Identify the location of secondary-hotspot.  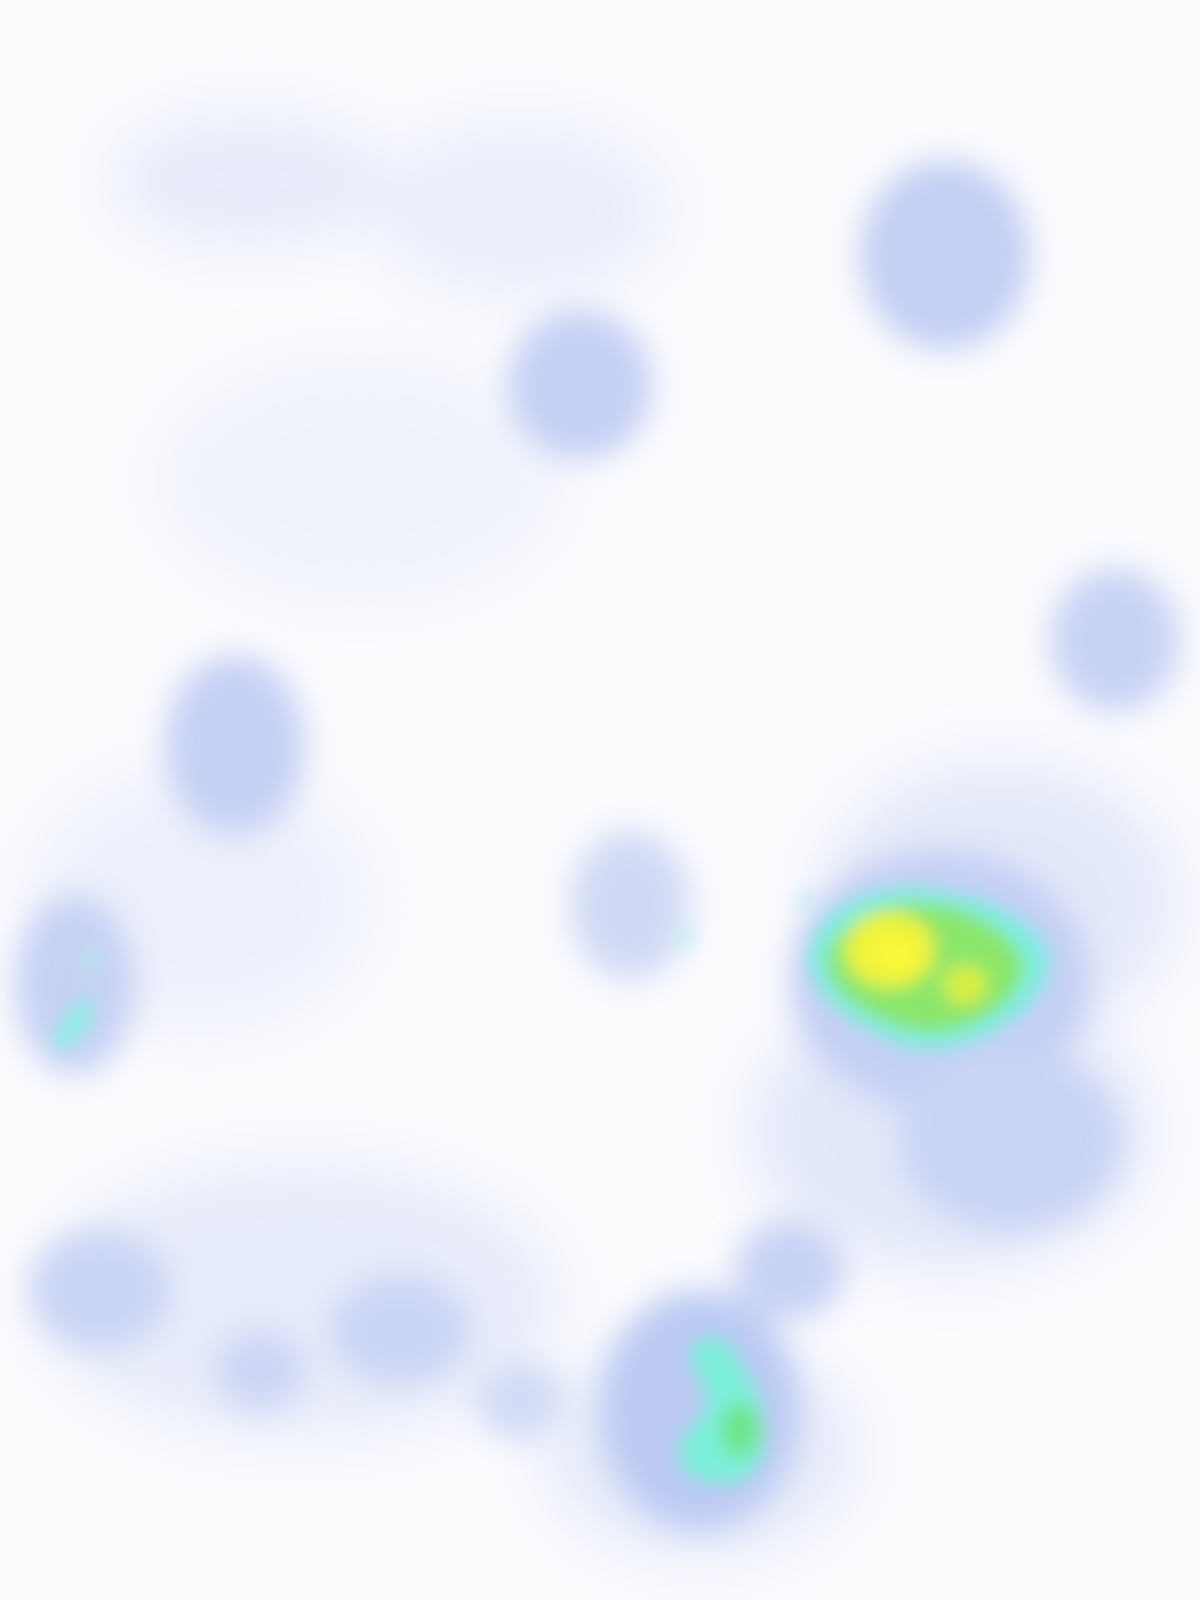
(721, 1410).